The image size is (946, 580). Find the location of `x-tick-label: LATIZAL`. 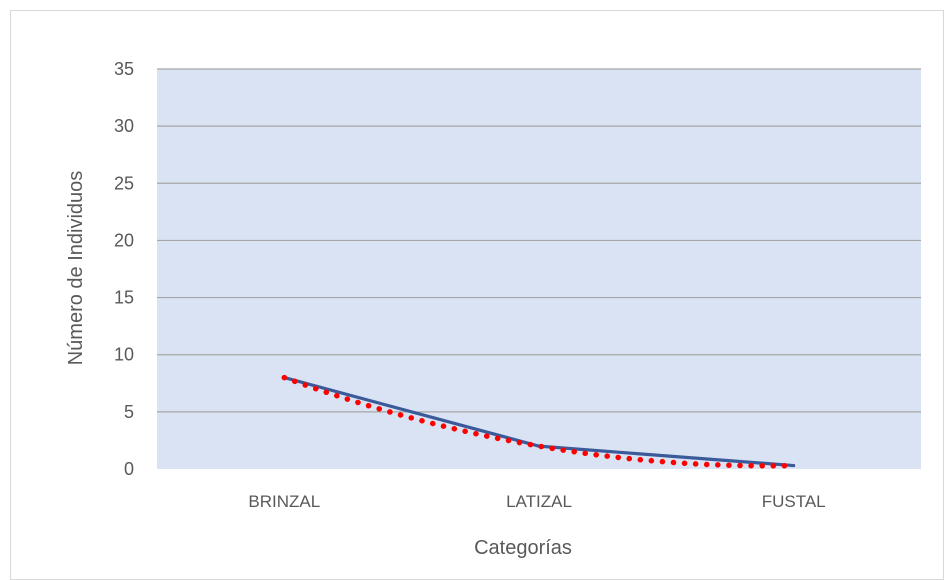

x-tick-label: LATIZAL is located at coordinates (539, 501).